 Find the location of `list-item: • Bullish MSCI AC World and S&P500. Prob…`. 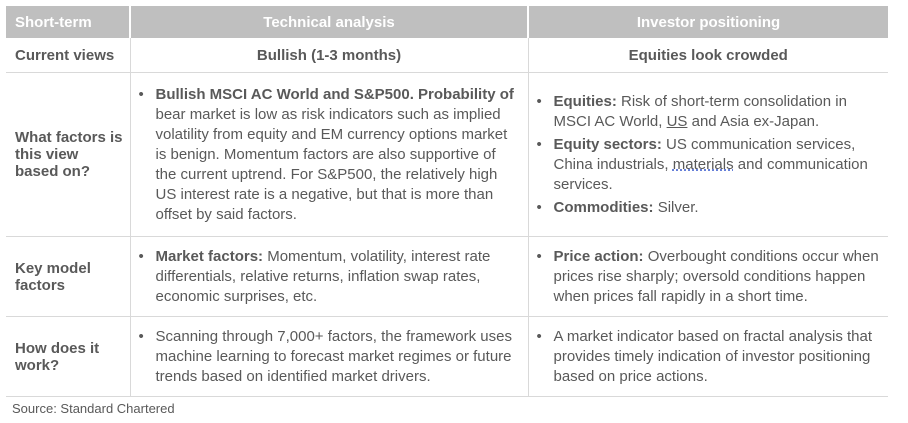

list-item: • Bullish MSCI AC World and S&P500. Prob… is located at coordinates (324, 155).